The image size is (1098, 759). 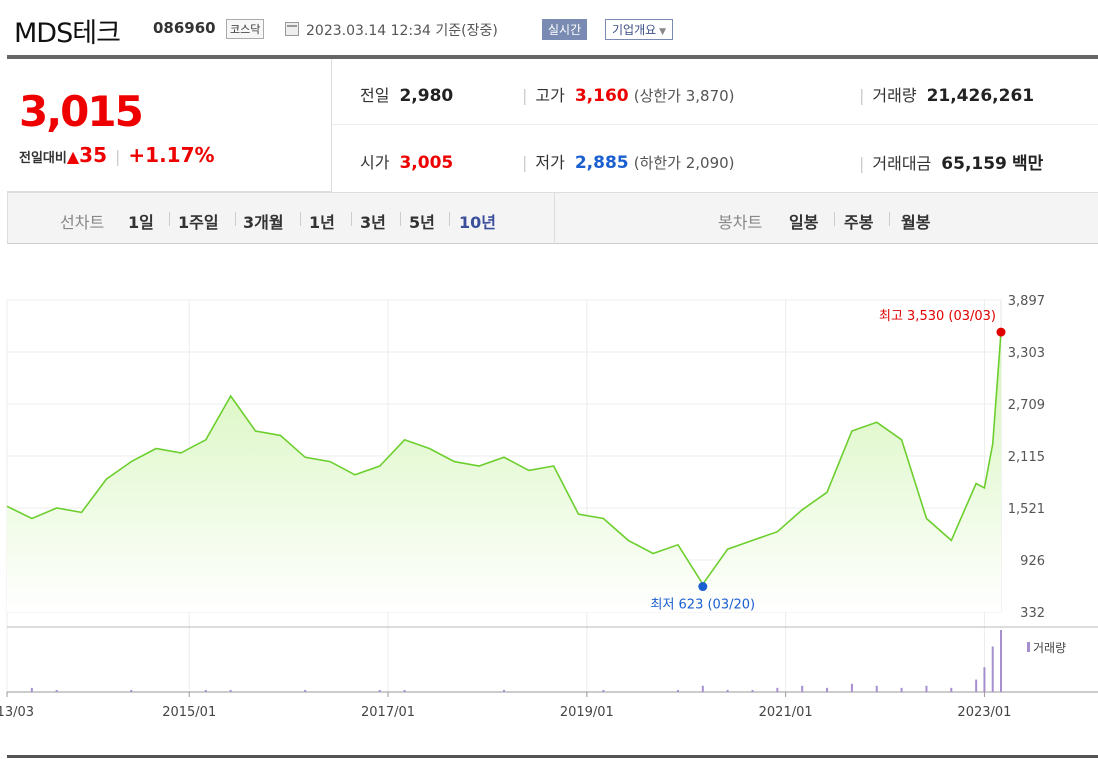 What do you see at coordinates (141, 222) in the screenshot?
I see `period-1d: 1일` at bounding box center [141, 222].